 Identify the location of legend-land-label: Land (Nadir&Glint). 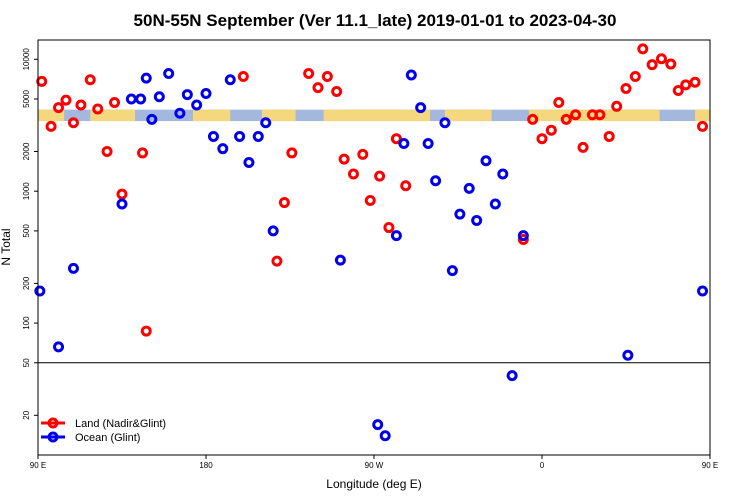
(120, 424).